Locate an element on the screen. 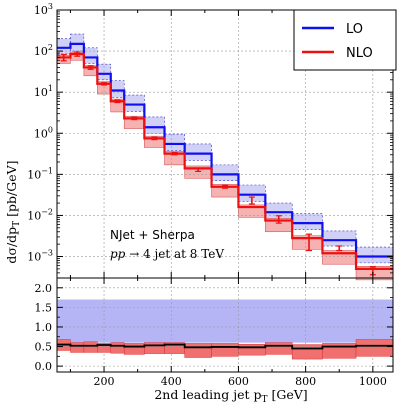  y-axis-label-sub: T is located at coordinates (17, 224).